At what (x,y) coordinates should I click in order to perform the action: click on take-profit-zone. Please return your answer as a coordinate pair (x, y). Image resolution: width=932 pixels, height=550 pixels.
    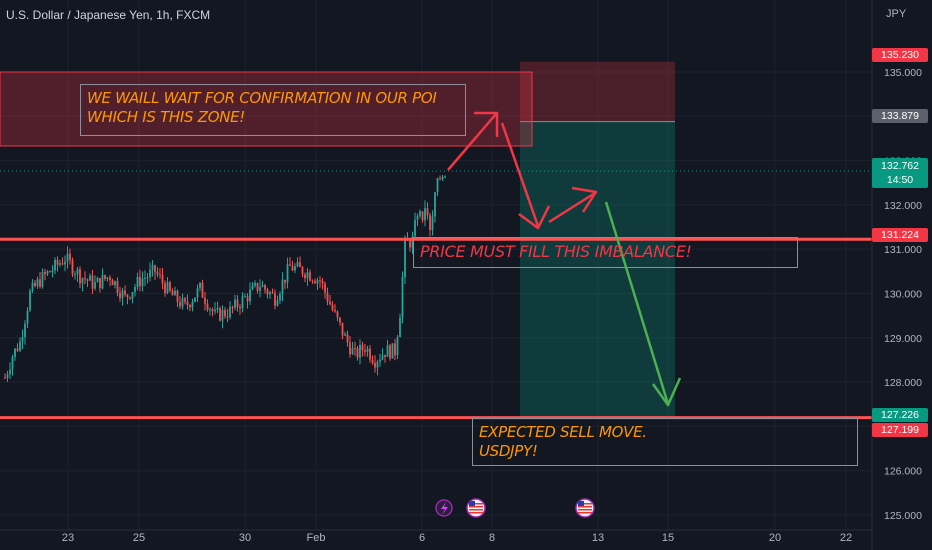
    Looking at the image, I should click on (597, 269).